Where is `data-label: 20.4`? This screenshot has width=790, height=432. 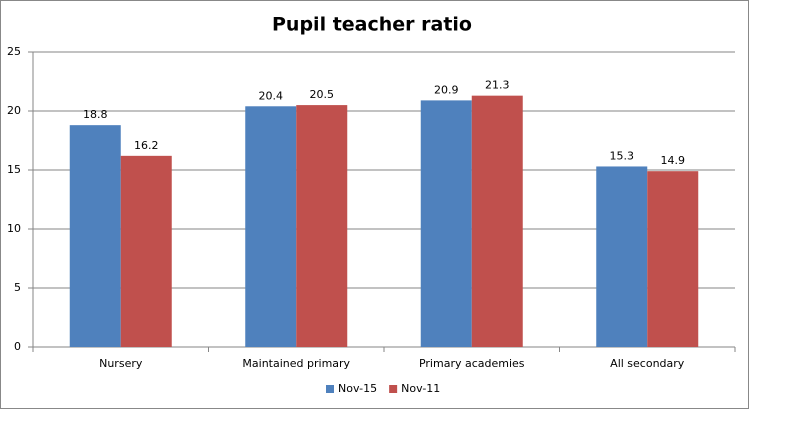 data-label: 20.4 is located at coordinates (271, 95).